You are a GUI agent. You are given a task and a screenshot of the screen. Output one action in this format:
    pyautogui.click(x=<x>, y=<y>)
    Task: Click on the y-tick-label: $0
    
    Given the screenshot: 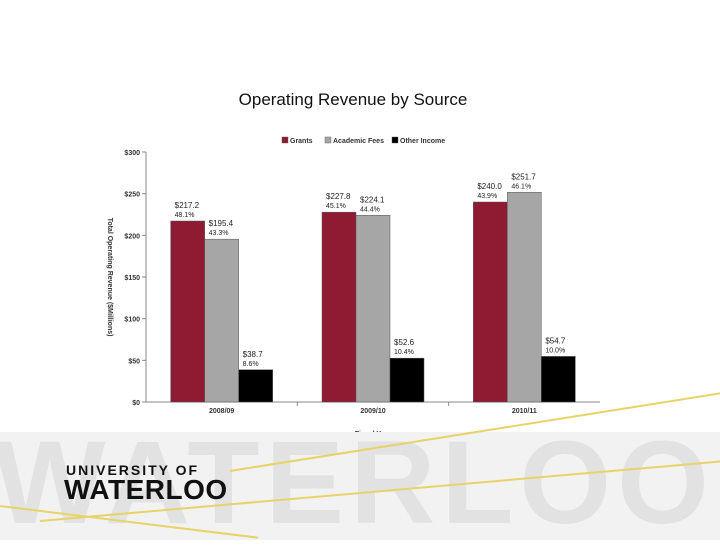 What is the action you would take?
    pyautogui.click(x=136, y=403)
    